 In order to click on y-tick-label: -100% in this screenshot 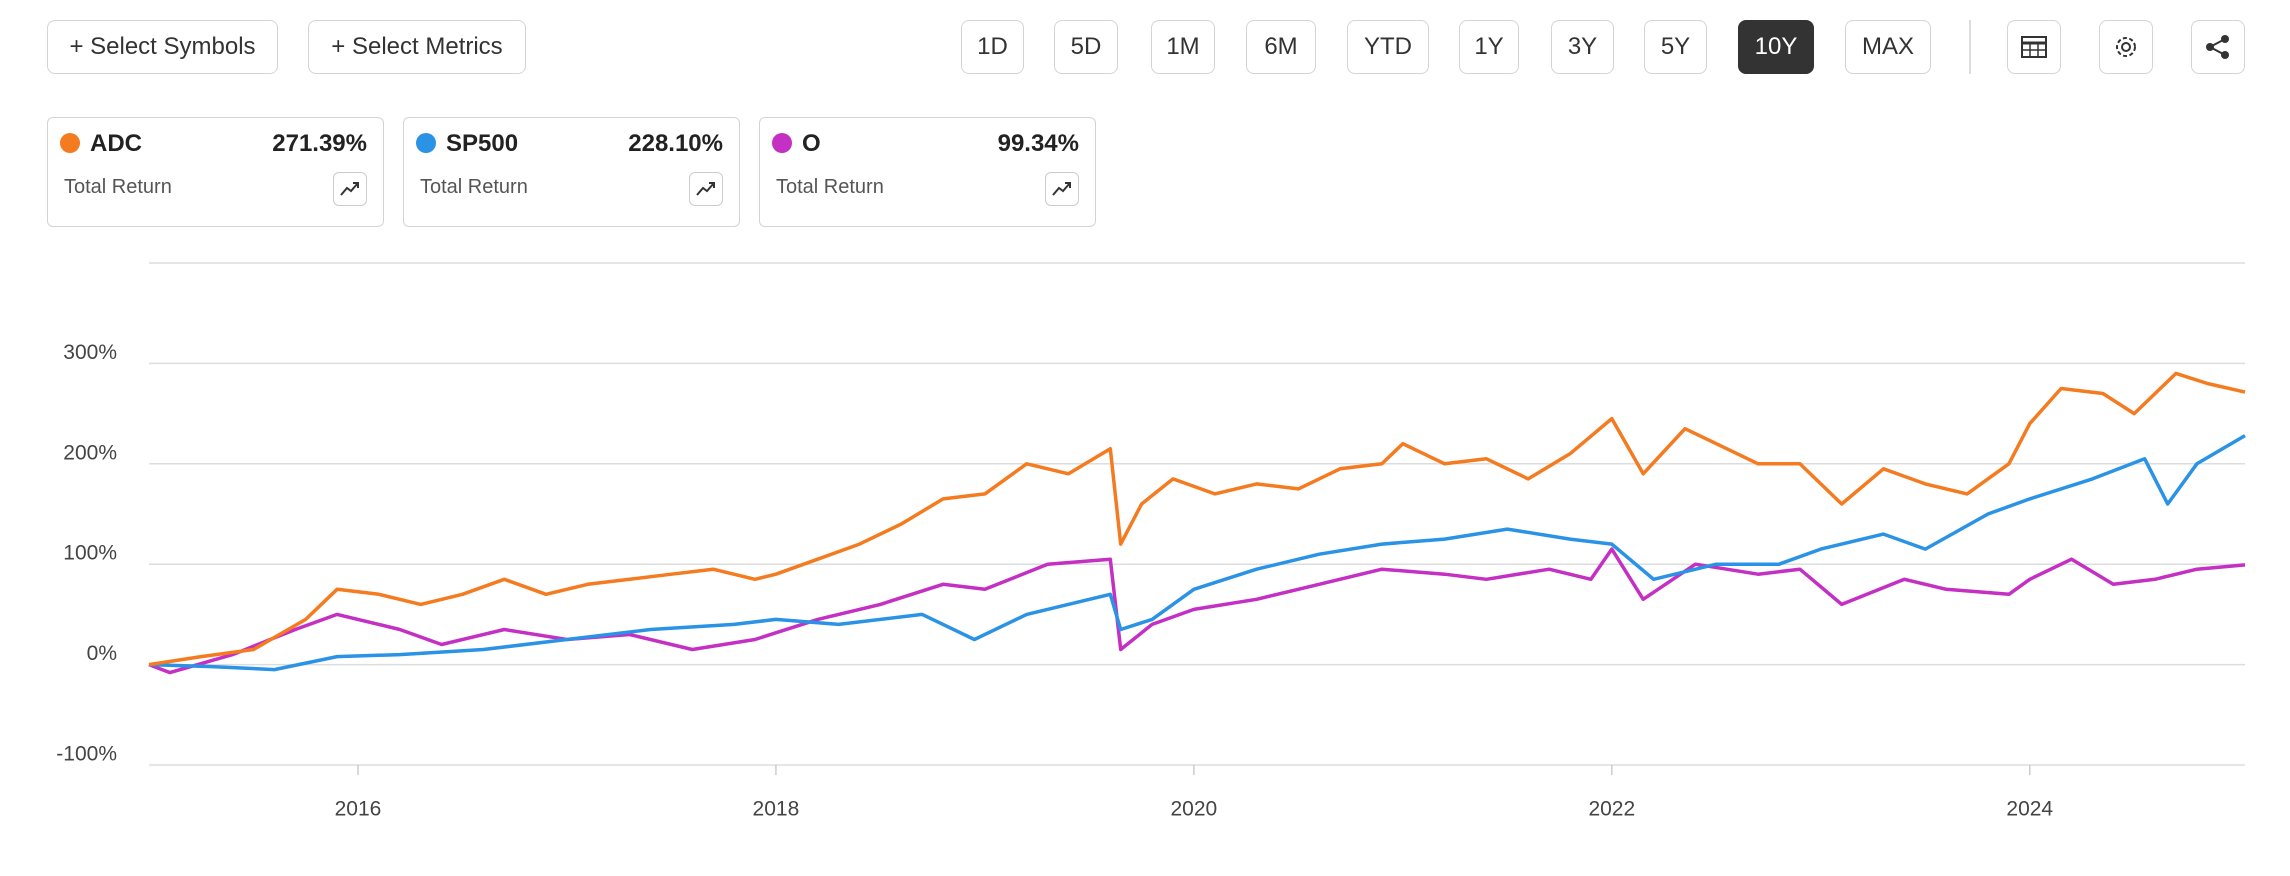, I will do `click(86, 754)`.